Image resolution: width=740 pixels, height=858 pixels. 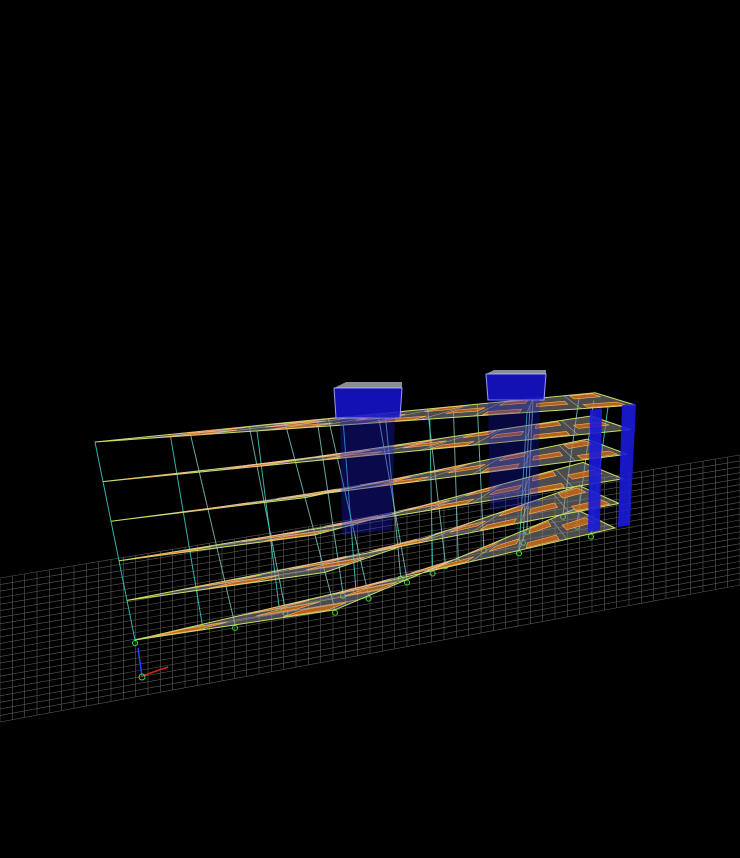 I want to click on shear-walls, so click(x=488, y=465).